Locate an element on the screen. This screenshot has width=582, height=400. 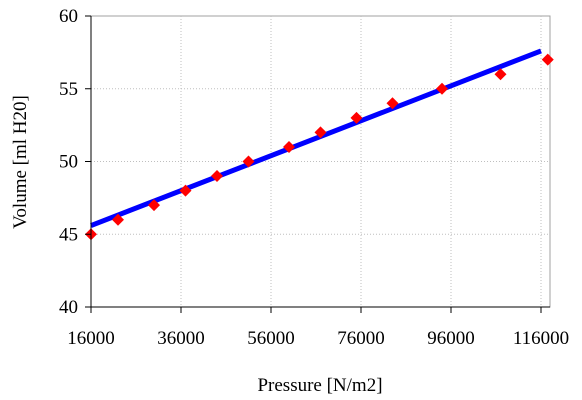
y-tick-label: 40 is located at coordinates (68, 307).